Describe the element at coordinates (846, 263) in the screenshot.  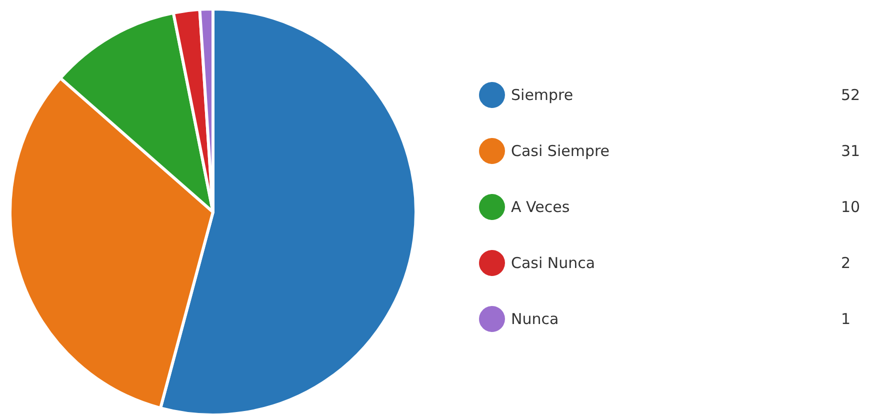
I see `data-label: 2` at that location.